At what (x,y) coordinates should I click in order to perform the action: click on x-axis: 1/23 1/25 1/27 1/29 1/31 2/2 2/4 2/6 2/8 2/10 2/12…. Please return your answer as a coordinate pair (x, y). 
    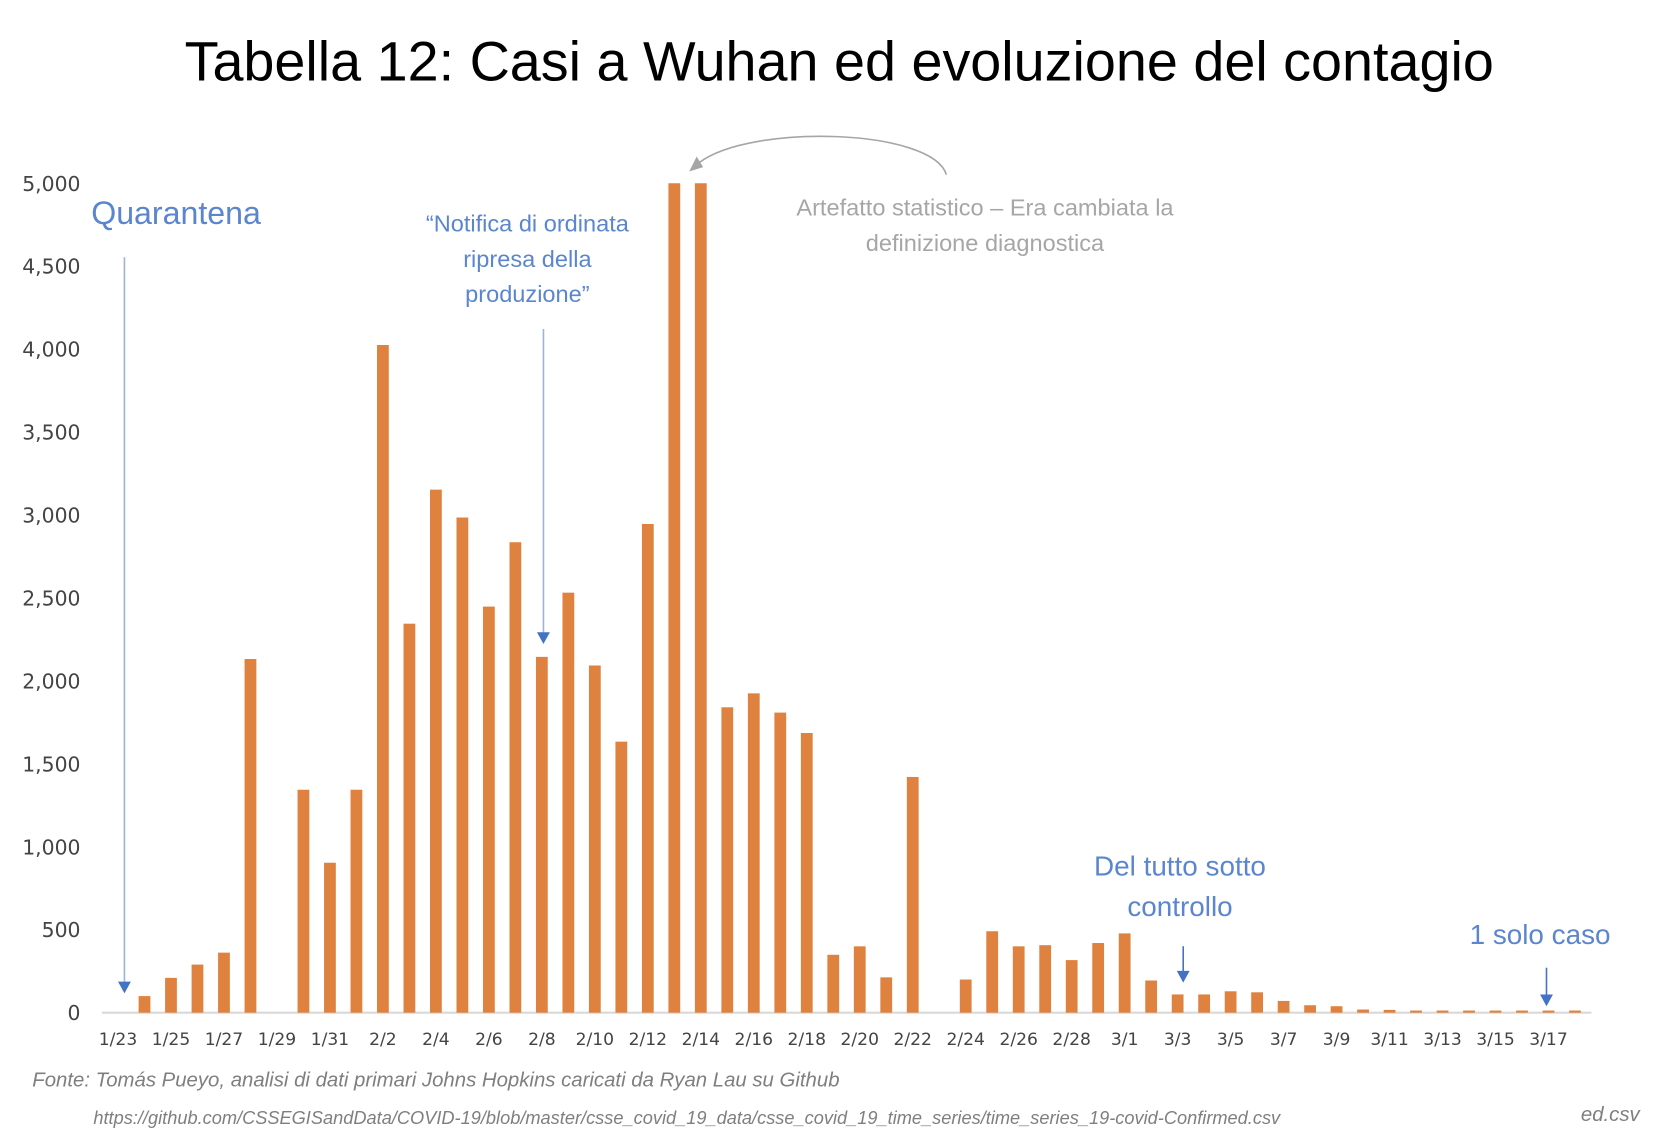
    Looking at the image, I should click on (833, 1040).